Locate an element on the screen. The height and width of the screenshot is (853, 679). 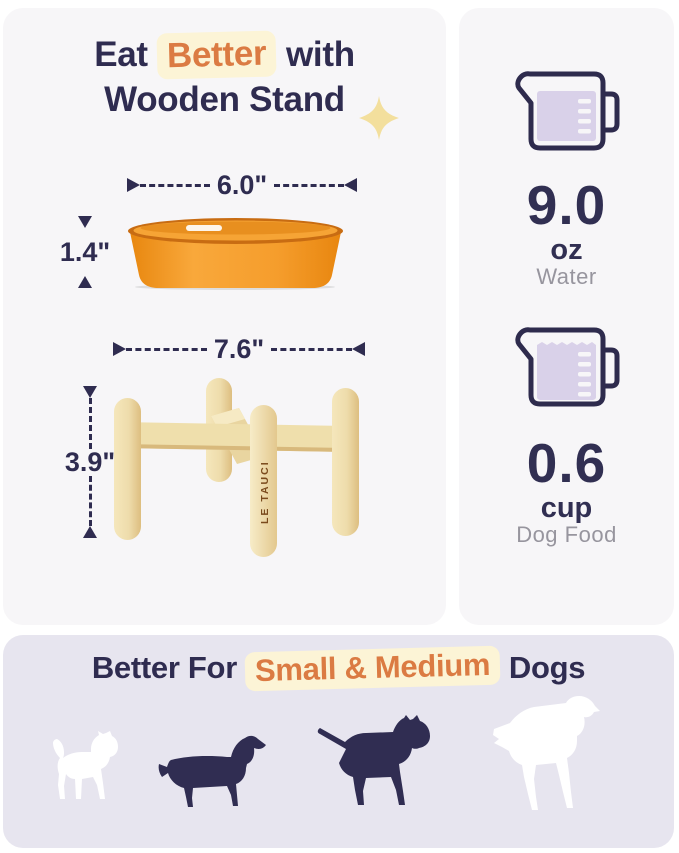
heading-highlight: Small & Medium is located at coordinates (372, 668).